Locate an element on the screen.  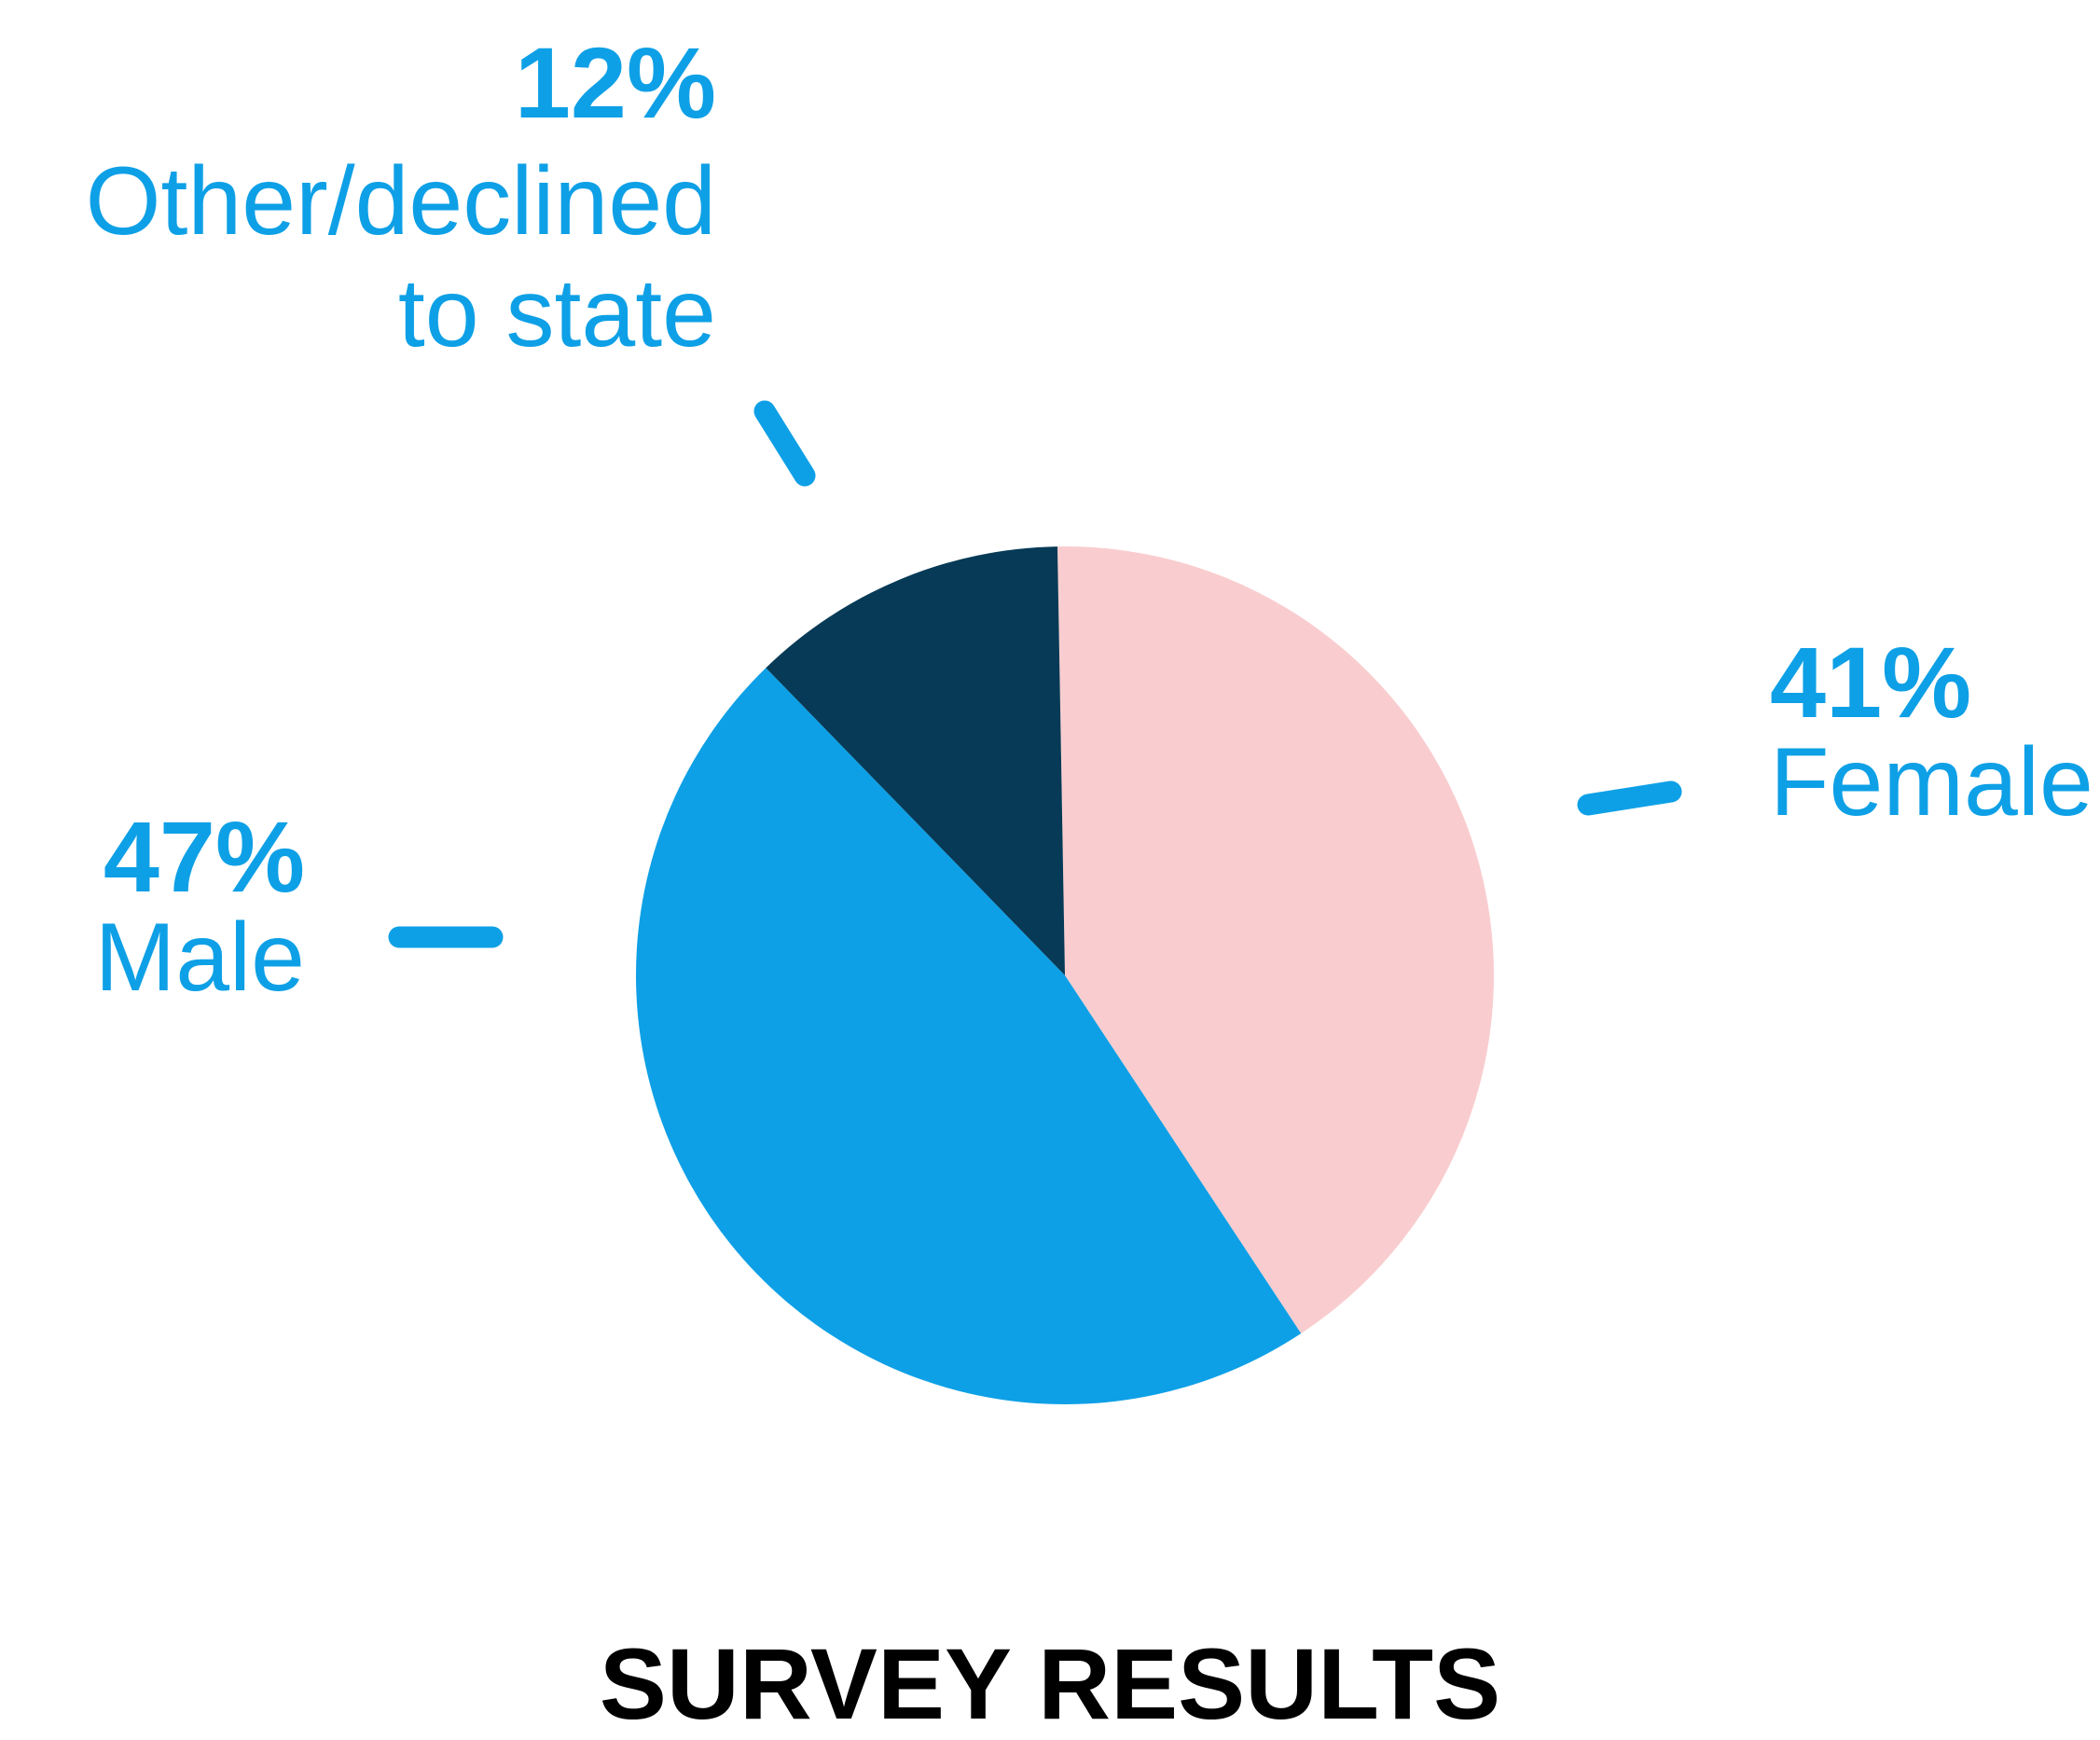
value-label: 47% is located at coordinates (204, 857).